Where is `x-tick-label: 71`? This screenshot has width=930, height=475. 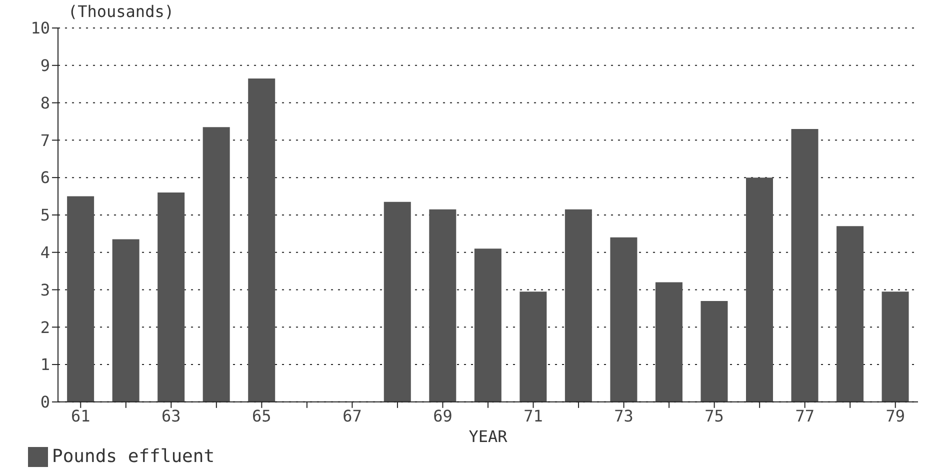 x-tick-label: 71 is located at coordinates (533, 416).